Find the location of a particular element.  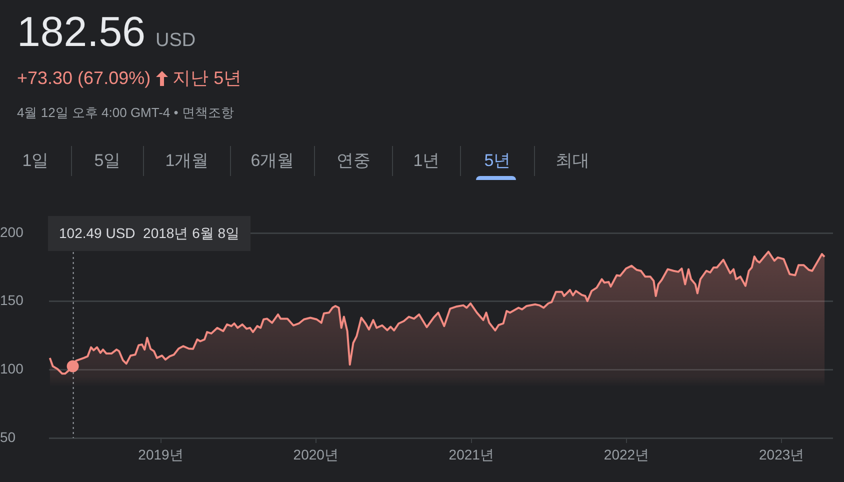

text: USD is located at coordinates (175, 40).